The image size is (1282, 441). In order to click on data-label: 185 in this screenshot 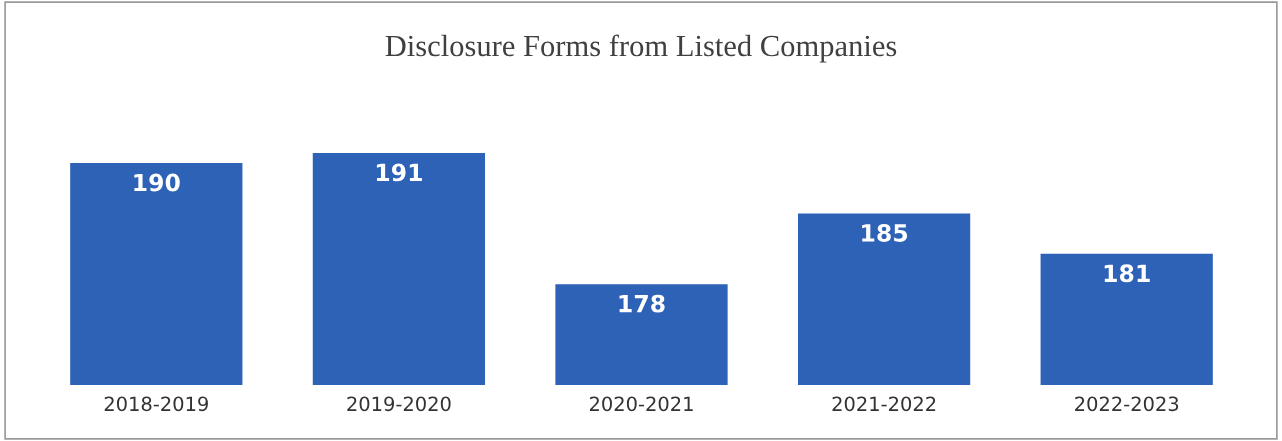, I will do `click(885, 233)`.